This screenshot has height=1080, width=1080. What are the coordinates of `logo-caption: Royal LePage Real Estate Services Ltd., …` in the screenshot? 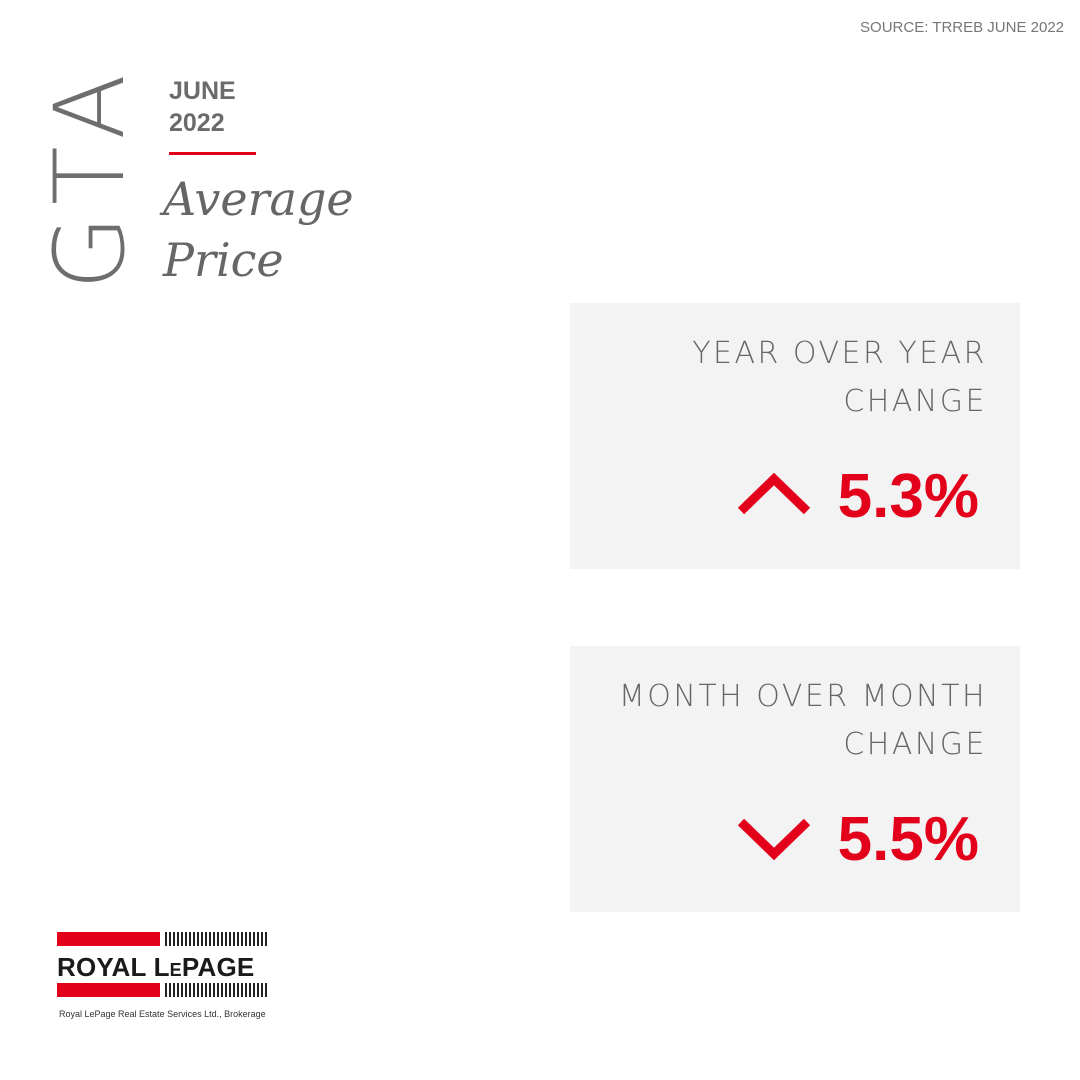 It's located at (162, 1014).